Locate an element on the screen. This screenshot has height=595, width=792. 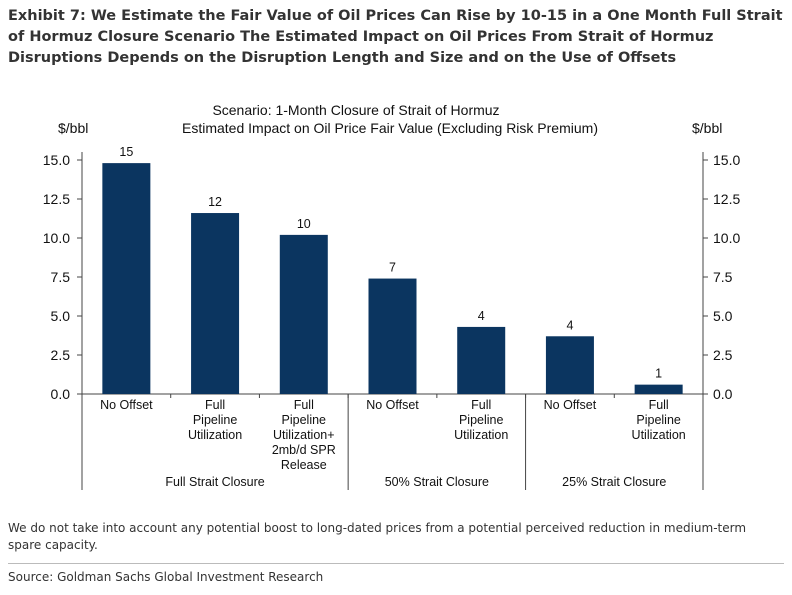
y-tick-label-left: 7.5 is located at coordinates (61, 277).